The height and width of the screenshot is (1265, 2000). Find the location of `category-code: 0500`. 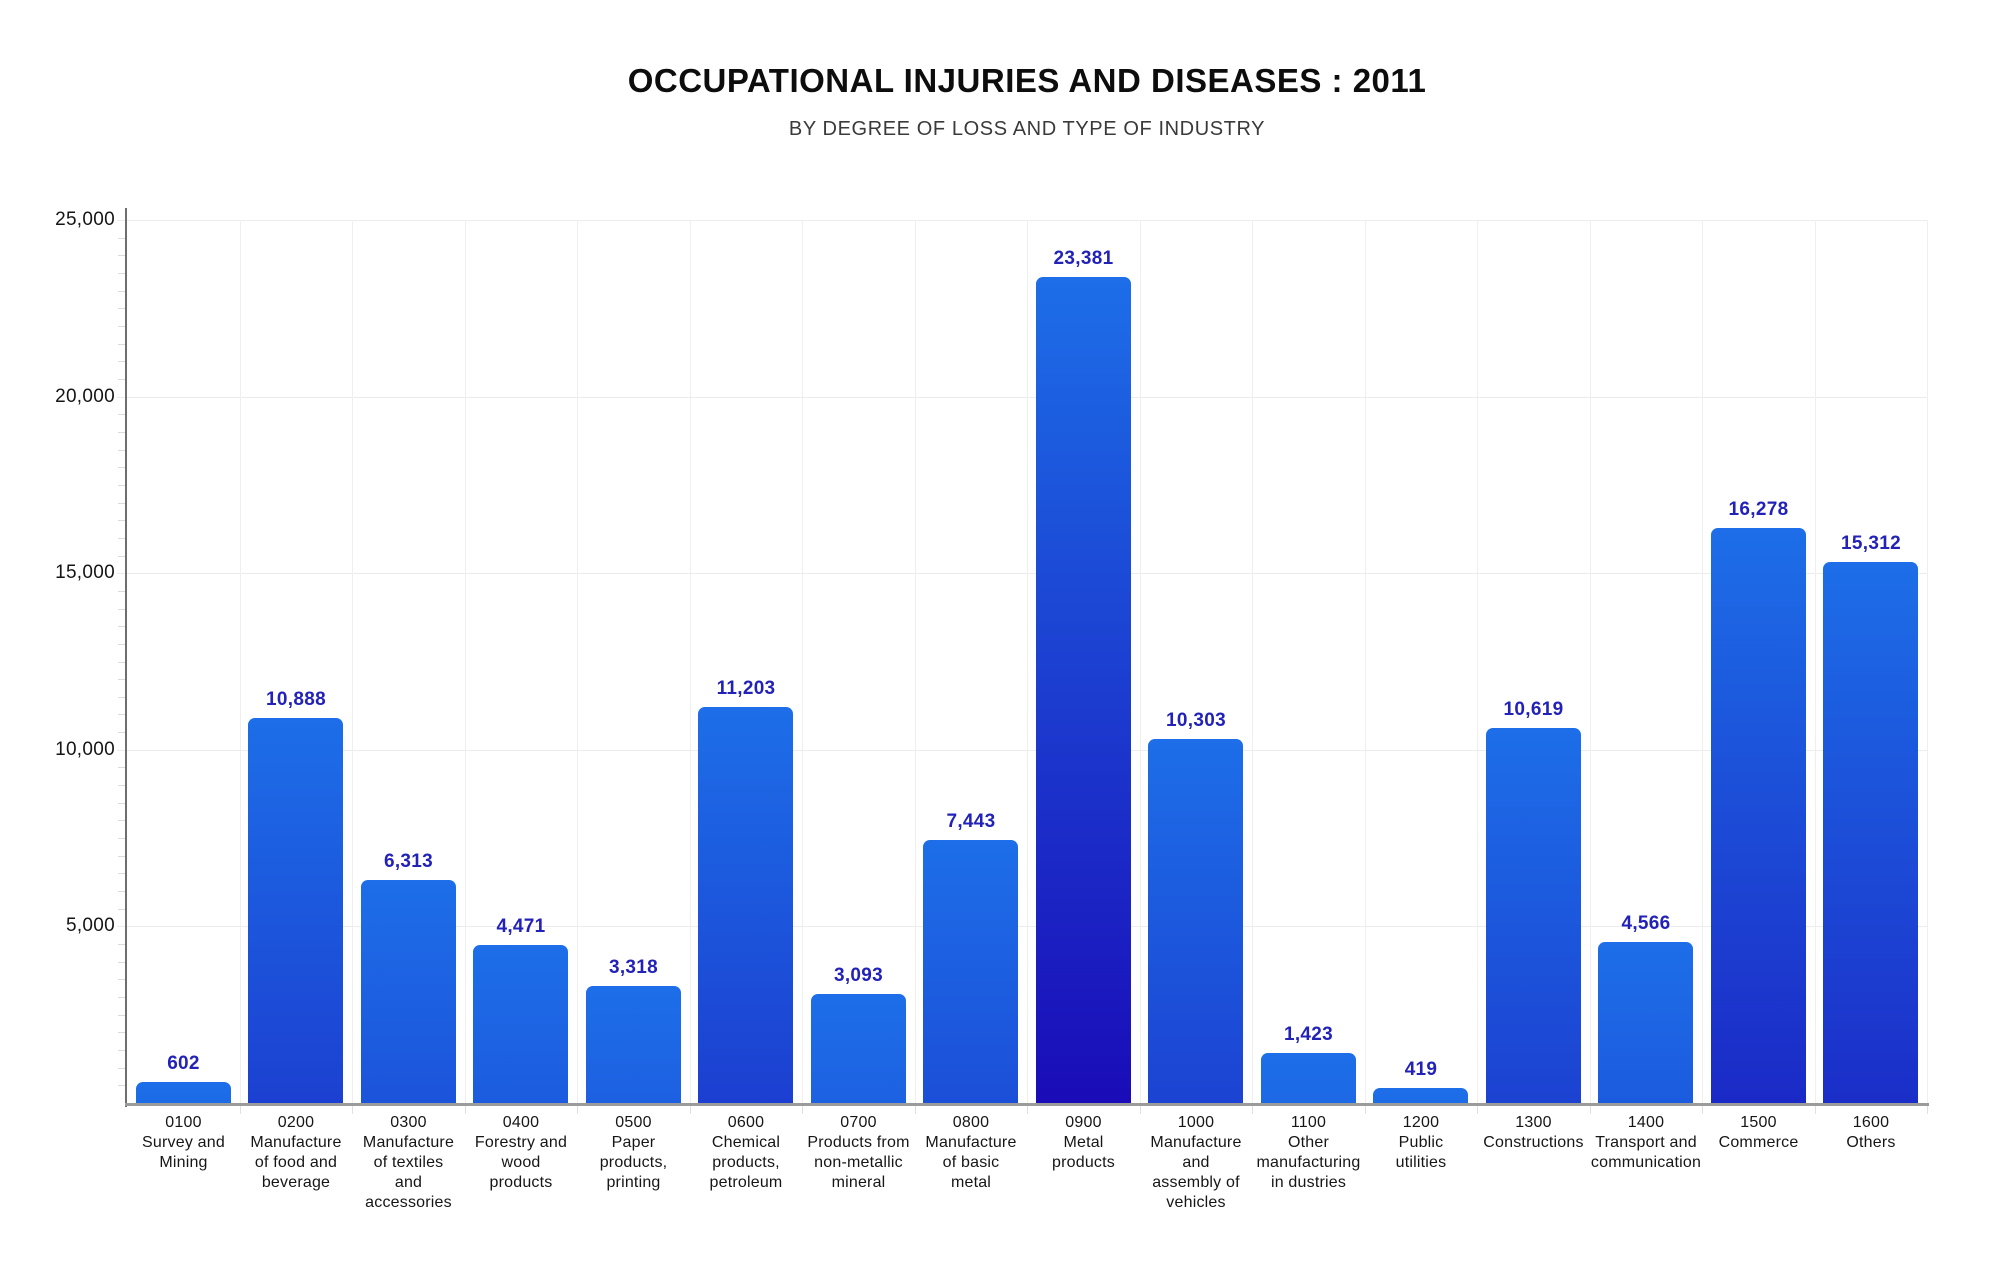

category-code: 0500 is located at coordinates (633, 1122).